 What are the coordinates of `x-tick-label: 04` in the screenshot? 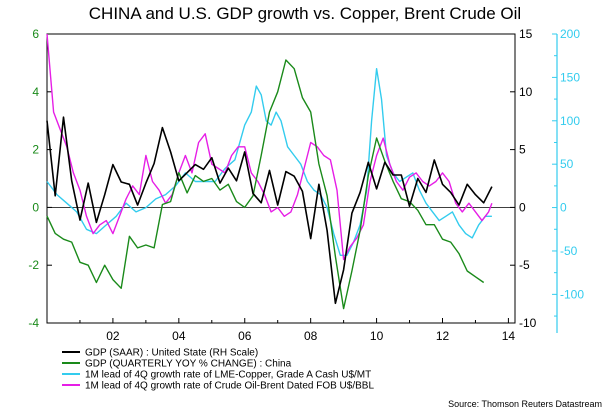 It's located at (179, 336).